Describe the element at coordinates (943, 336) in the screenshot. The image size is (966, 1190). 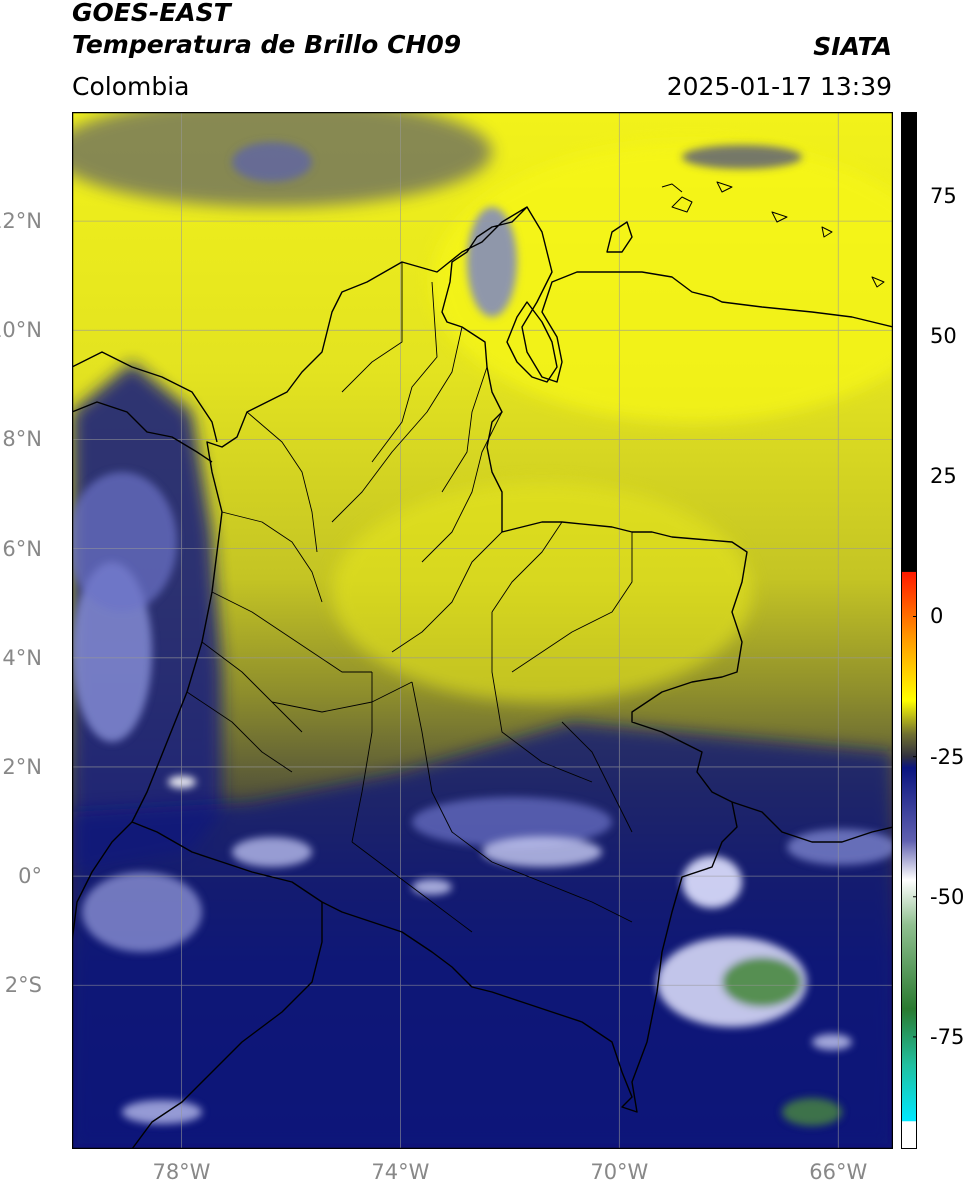
I see `colorbar-tick-label: 50` at that location.